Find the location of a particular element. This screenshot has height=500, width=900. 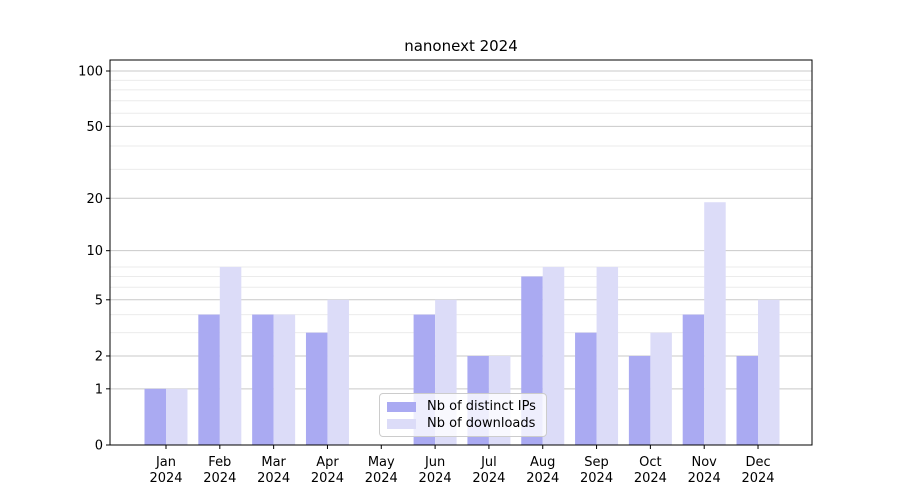

bar-downloads-apr is located at coordinates (338, 372).